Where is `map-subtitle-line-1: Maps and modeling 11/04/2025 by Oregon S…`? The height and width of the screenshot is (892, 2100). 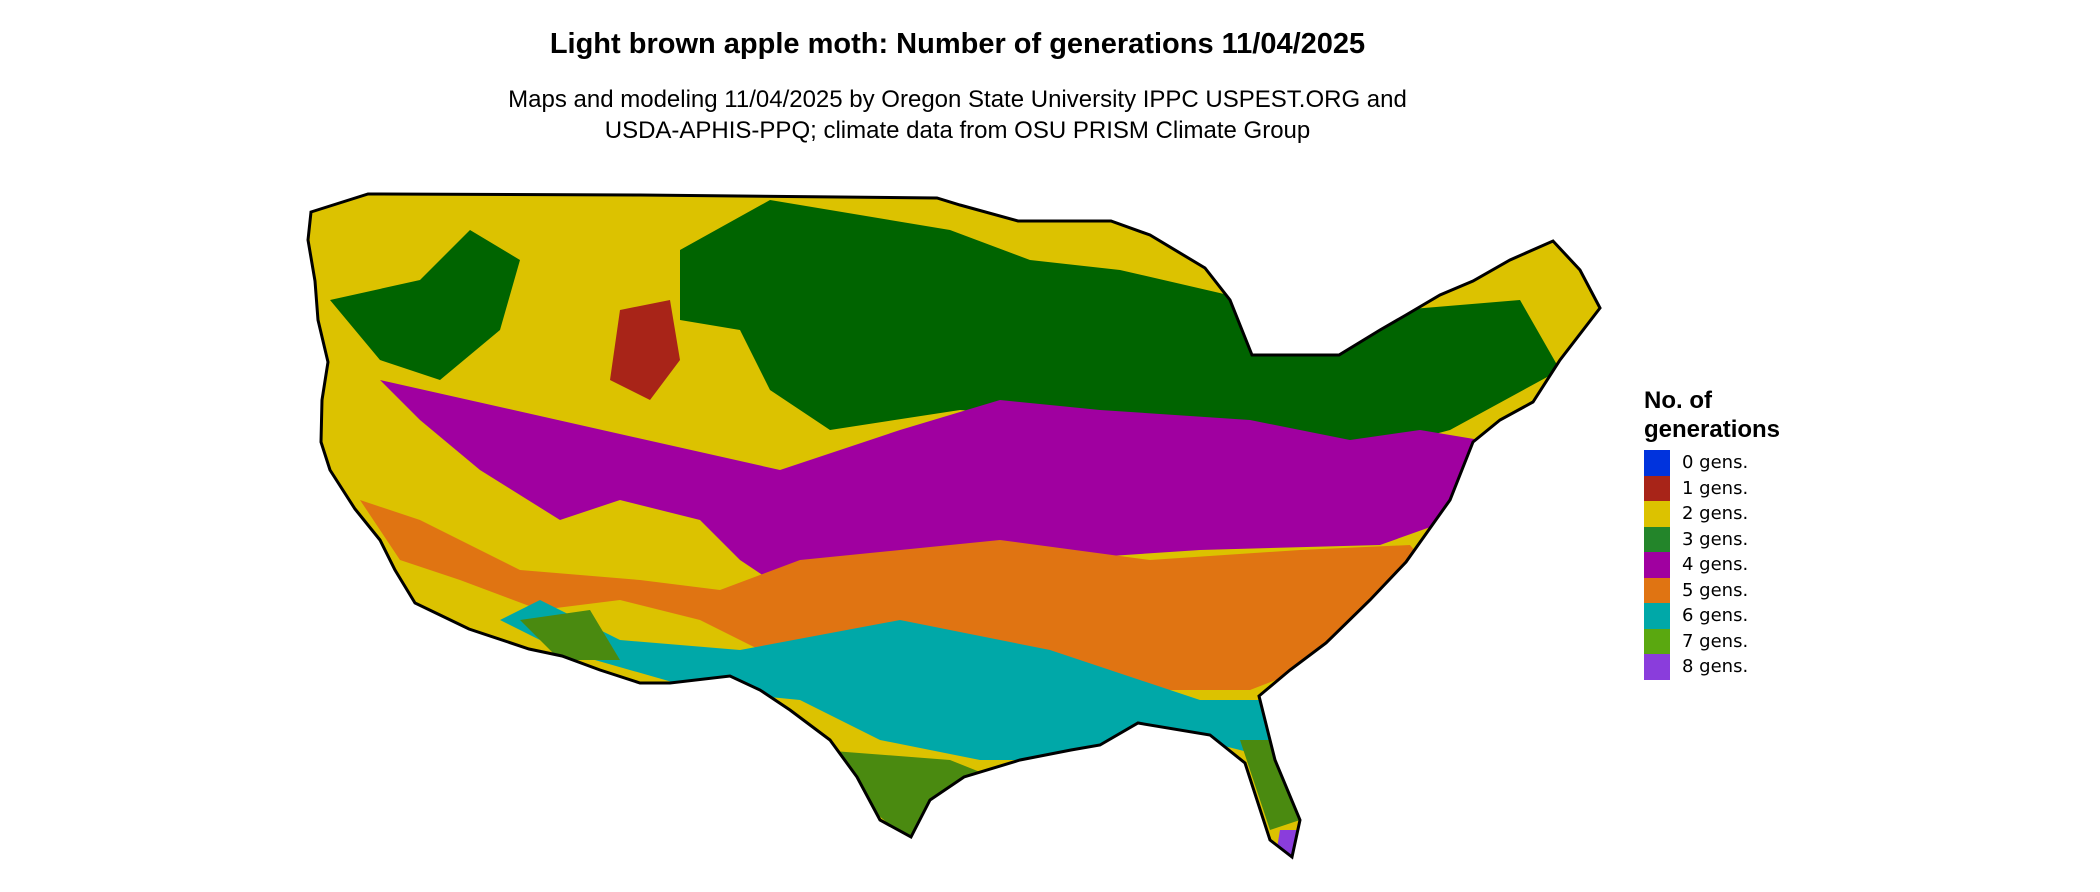
map-subtitle-line-1: Maps and modeling 11/04/2025 by Oregon S… is located at coordinates (957, 99).